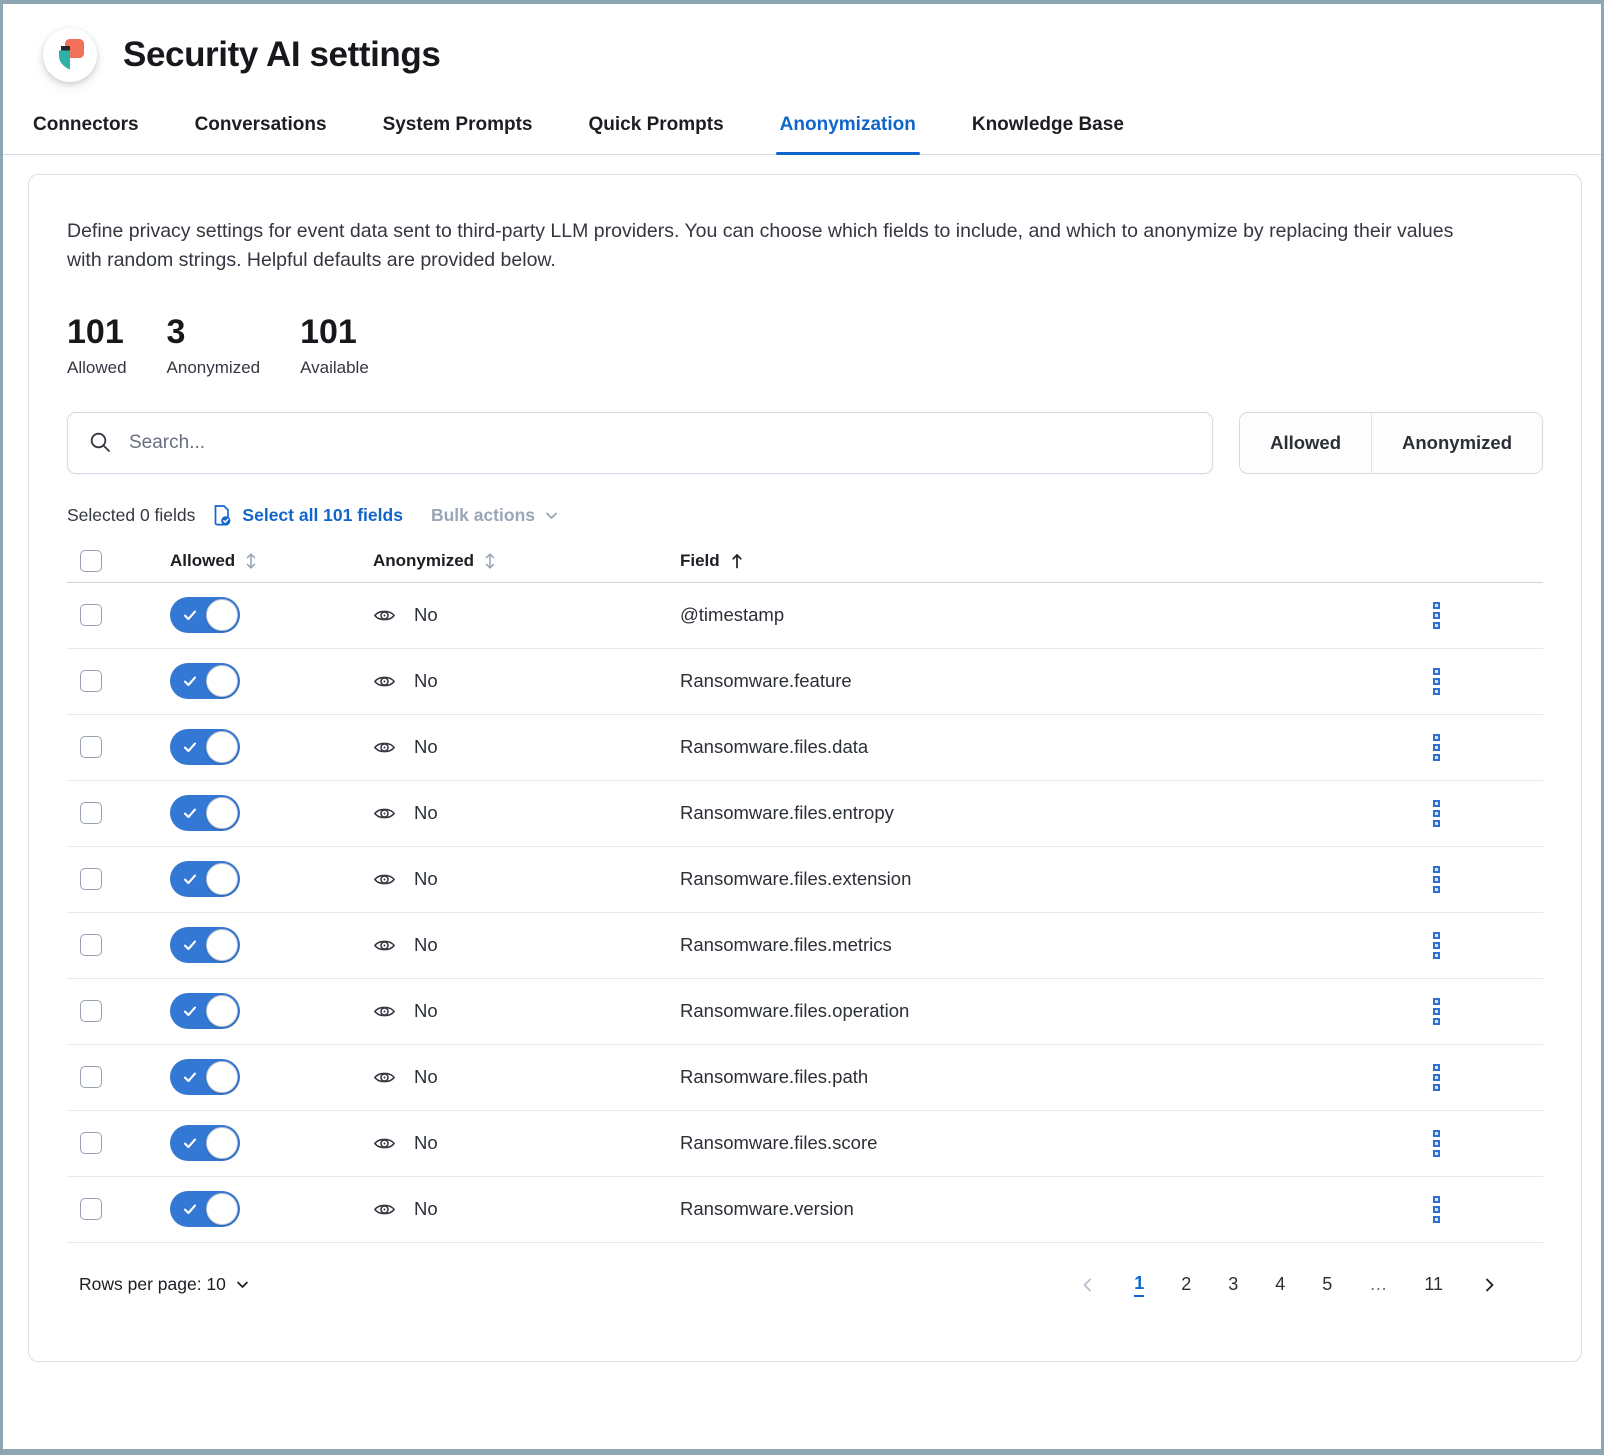  Describe the element at coordinates (213, 367) in the screenshot. I see `stat-label: Anonymized` at that location.